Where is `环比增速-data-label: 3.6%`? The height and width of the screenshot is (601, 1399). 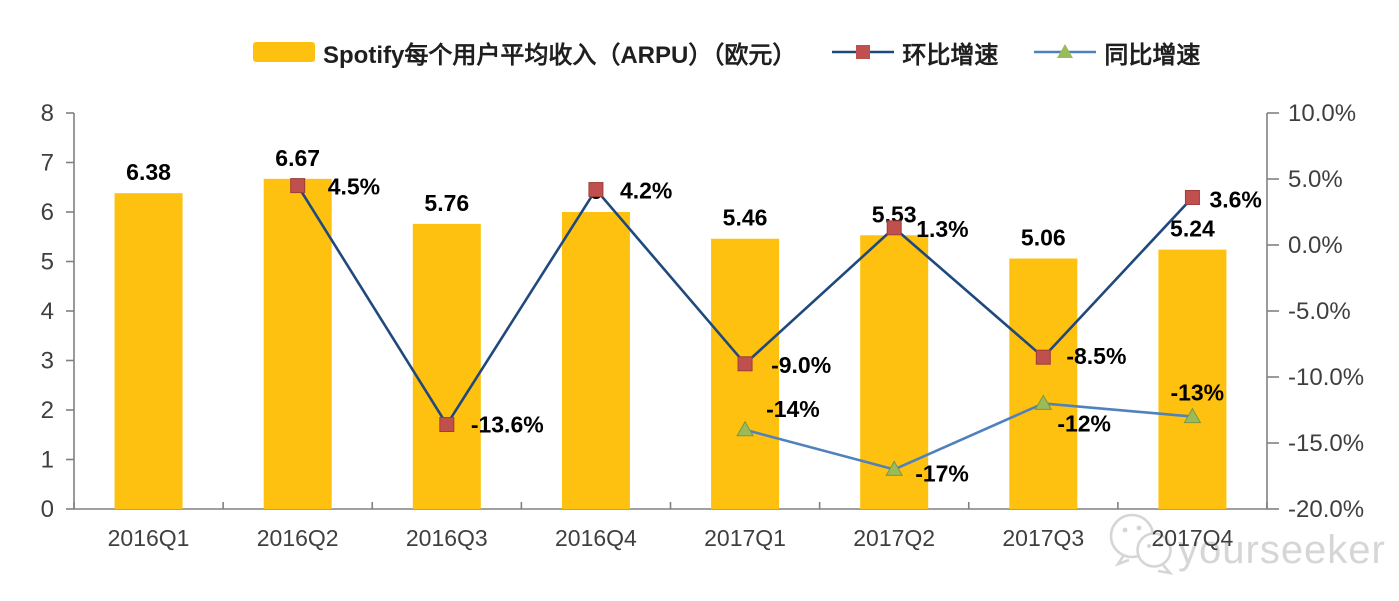
环比增速-data-label: 3.6% is located at coordinates (1235, 199).